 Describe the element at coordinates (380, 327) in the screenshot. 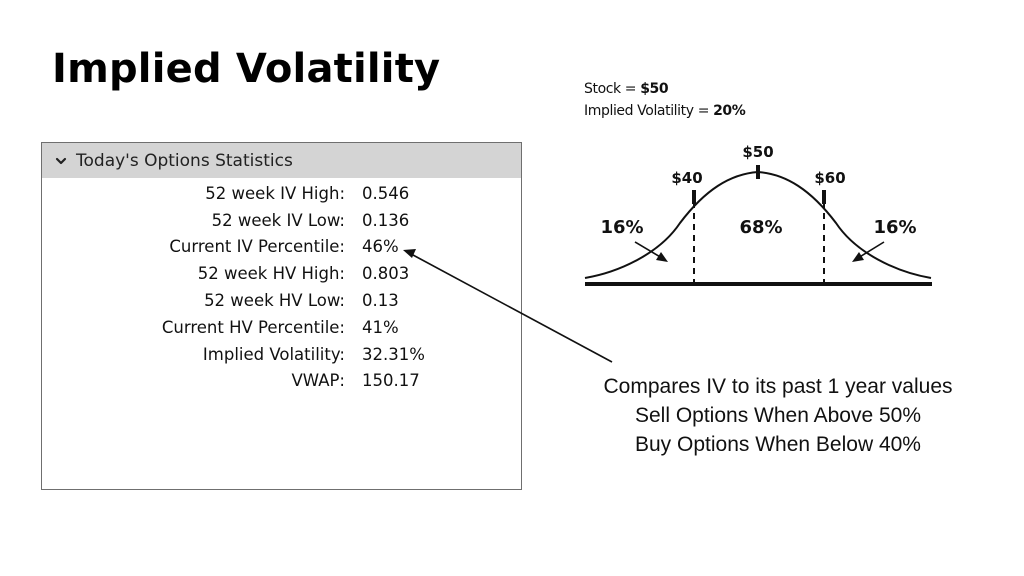

I see `stat-value: 41%` at that location.